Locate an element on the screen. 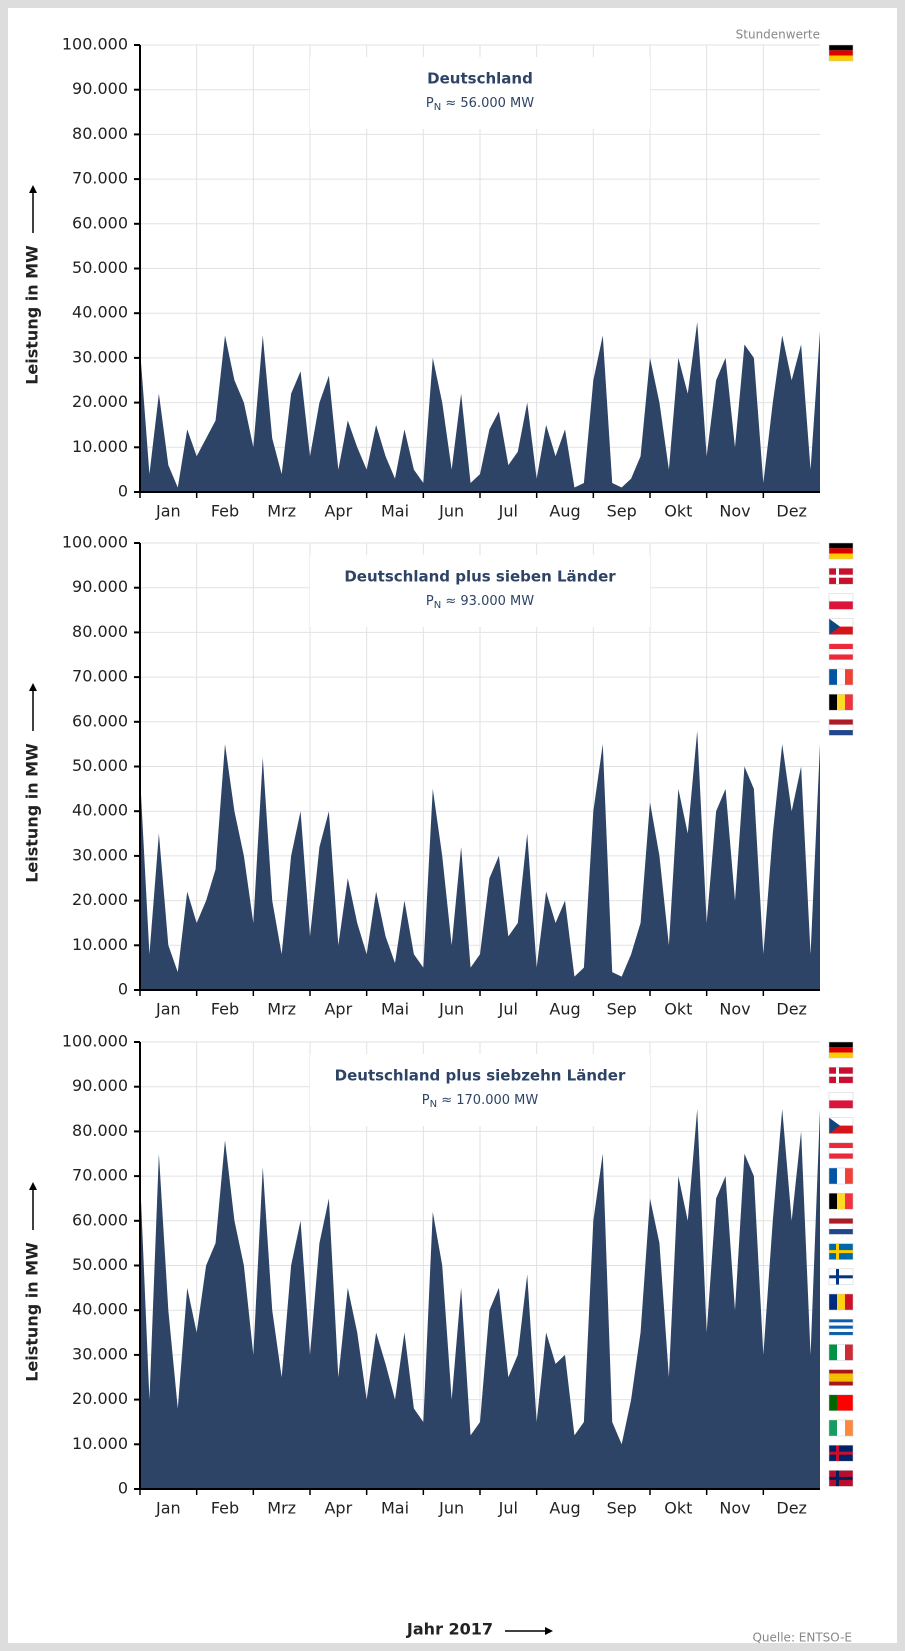  y-tick-label: 60.000 is located at coordinates (100, 720).